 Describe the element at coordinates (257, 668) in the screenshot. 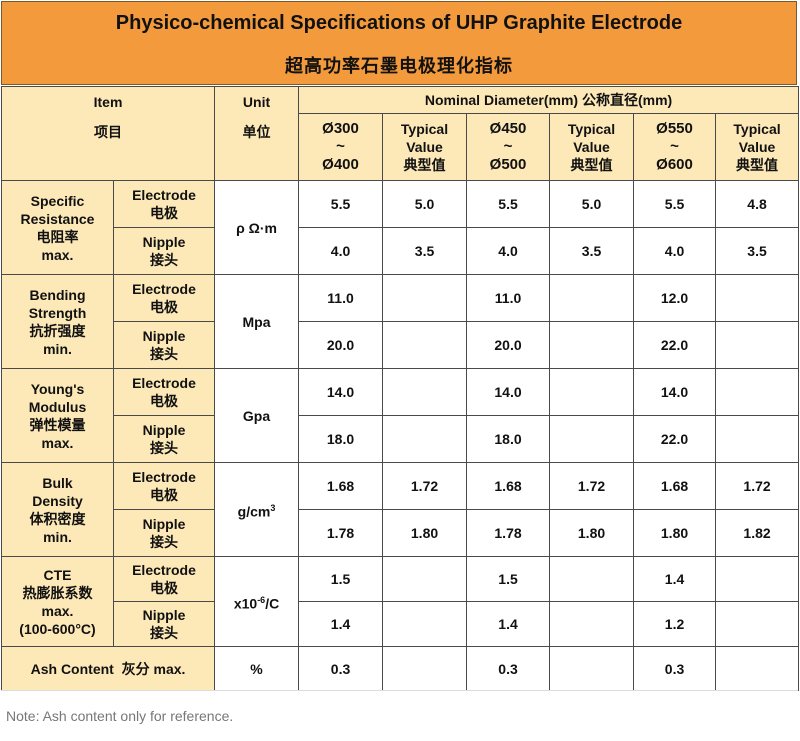

I see `unit-ash: %` at that location.